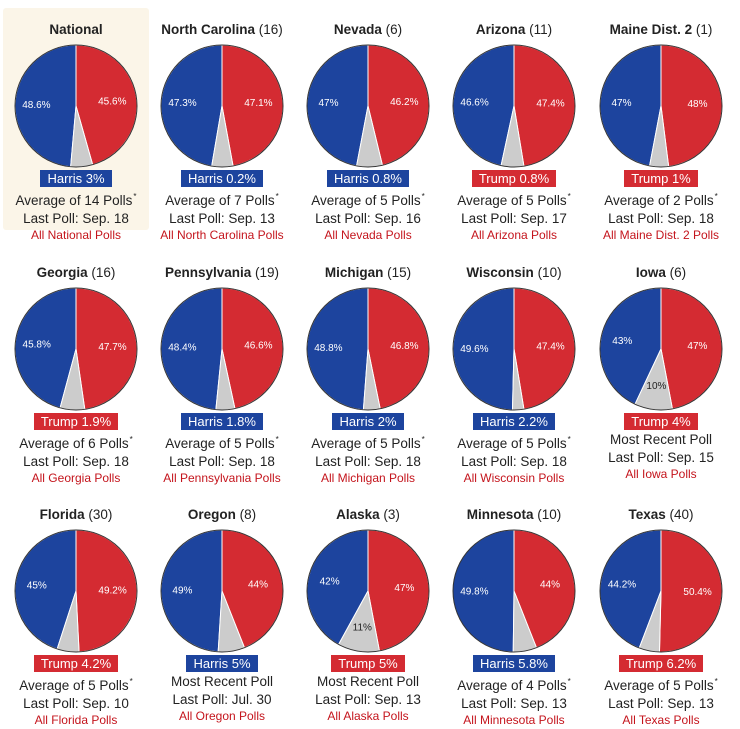 Image resolution: width=740 pixels, height=729 pixels. I want to click on all-polls-link-alaska: All Alaska Polls, so click(368, 716).